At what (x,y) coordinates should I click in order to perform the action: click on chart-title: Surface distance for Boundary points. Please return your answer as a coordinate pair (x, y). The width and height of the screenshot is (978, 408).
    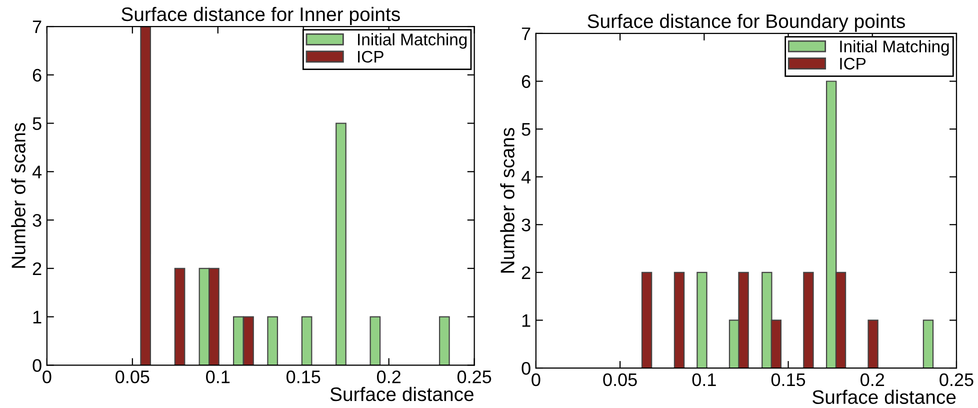
    Looking at the image, I should click on (746, 23).